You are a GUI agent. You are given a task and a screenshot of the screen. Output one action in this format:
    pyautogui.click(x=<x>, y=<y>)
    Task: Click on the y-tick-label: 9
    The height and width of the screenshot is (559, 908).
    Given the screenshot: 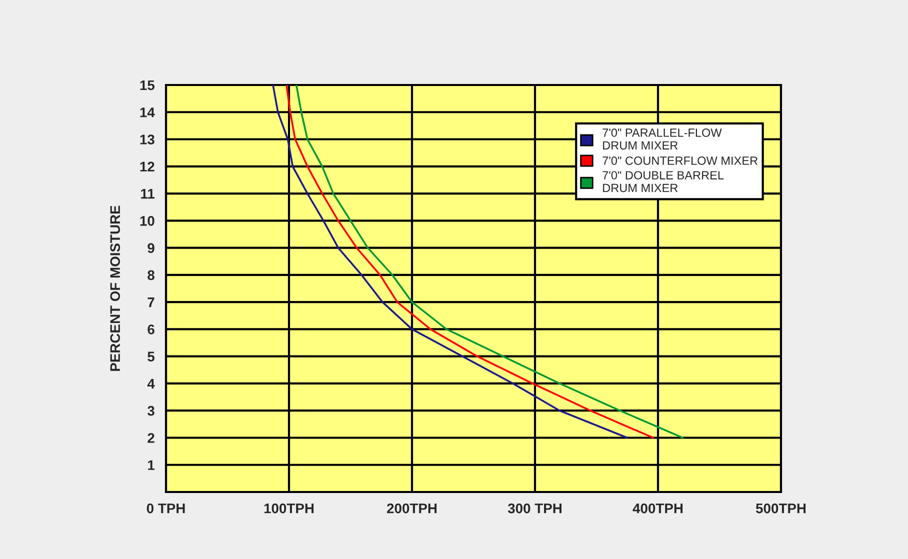 What is the action you would take?
    pyautogui.click(x=151, y=248)
    